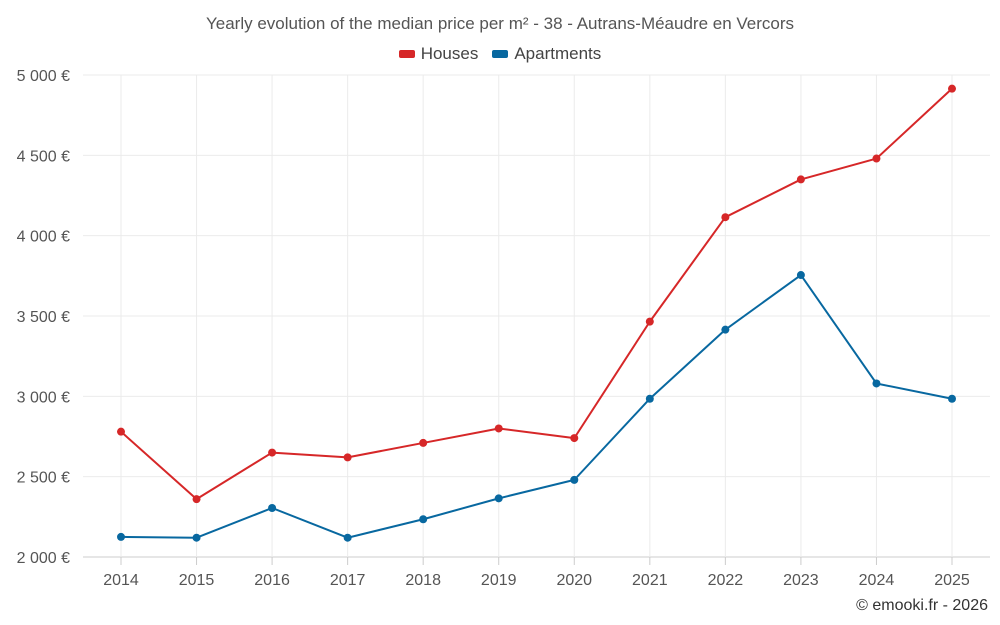 This screenshot has height=625, width=1000. What do you see at coordinates (423, 442) in the screenshot?
I see `data-point-houses-2018` at bounding box center [423, 442].